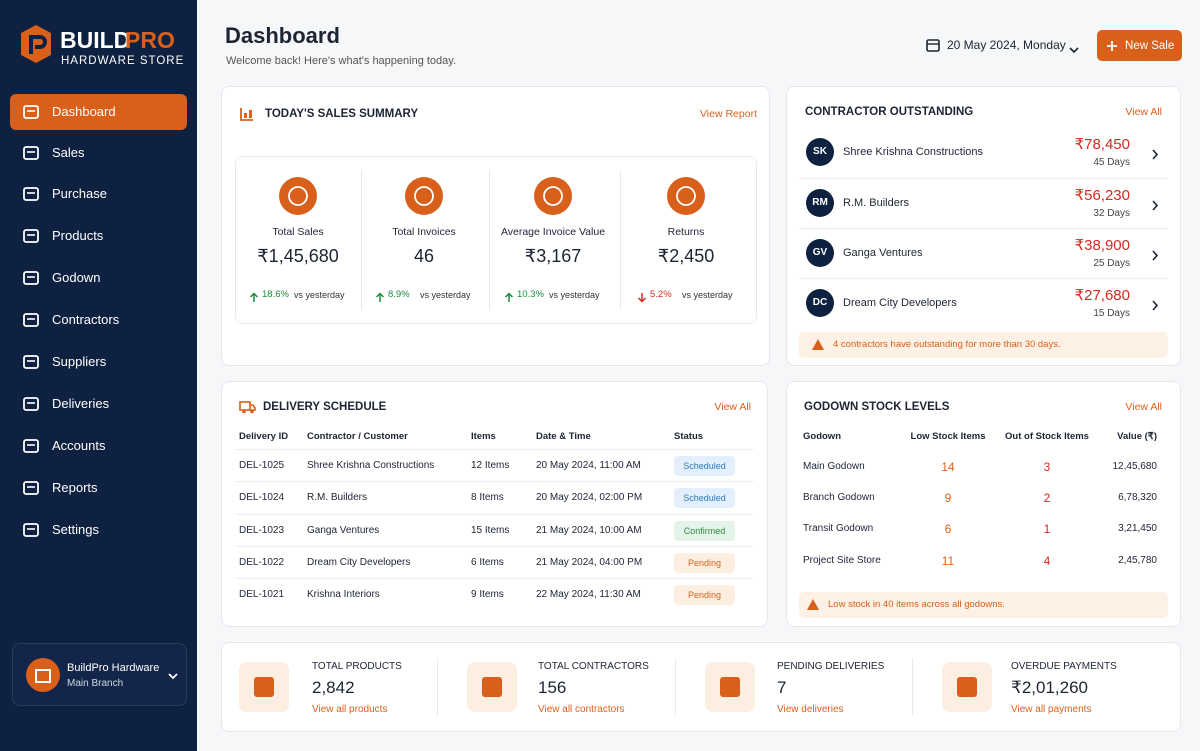 Image resolution: width=1200 pixels, height=751 pixels. I want to click on new-sale-label: New Sale, so click(1150, 46).